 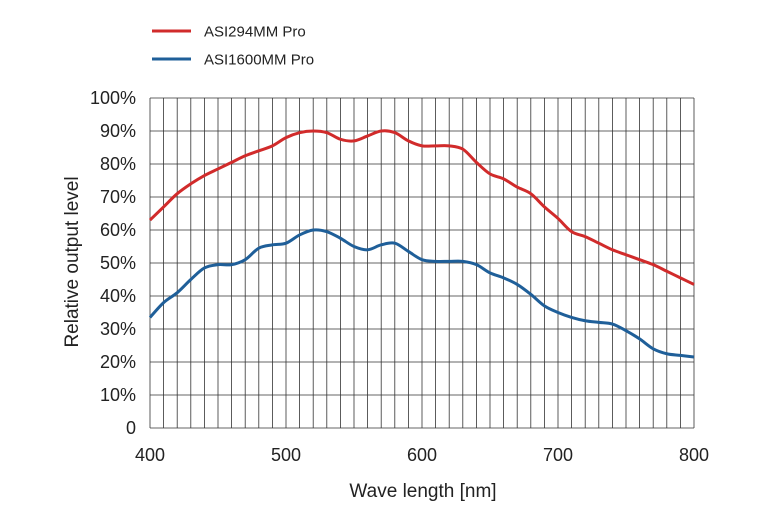 What do you see at coordinates (118, 263) in the screenshot?
I see `y-tick-label: 50%` at bounding box center [118, 263].